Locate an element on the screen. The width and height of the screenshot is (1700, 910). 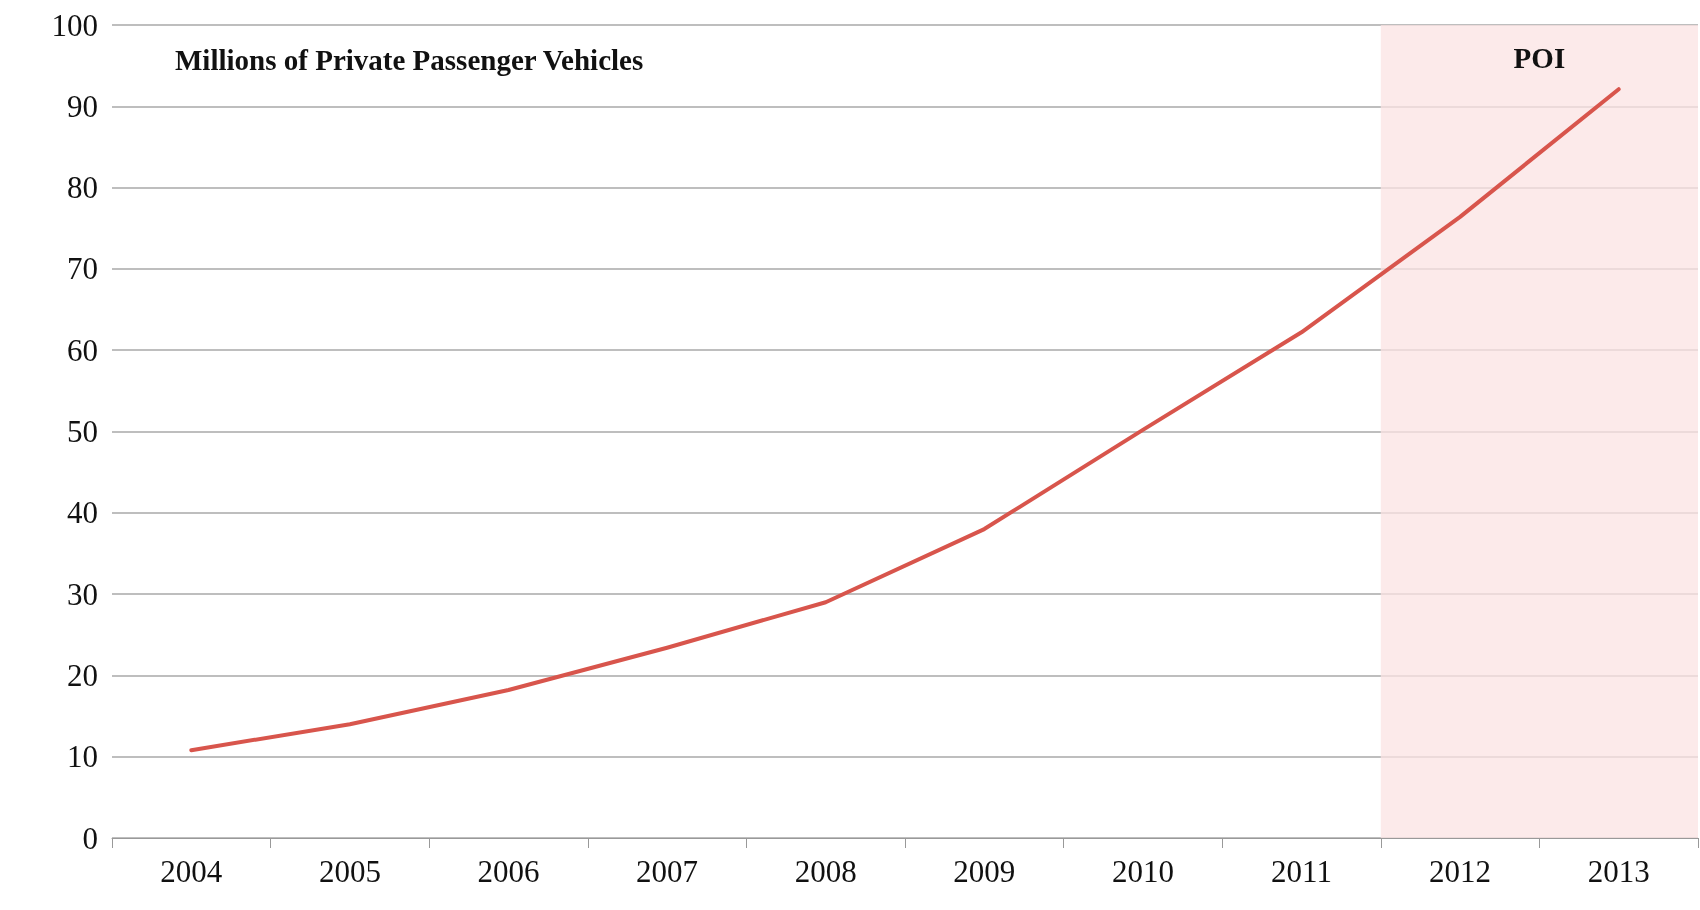
x-tick-label: 2005 is located at coordinates (349, 871).